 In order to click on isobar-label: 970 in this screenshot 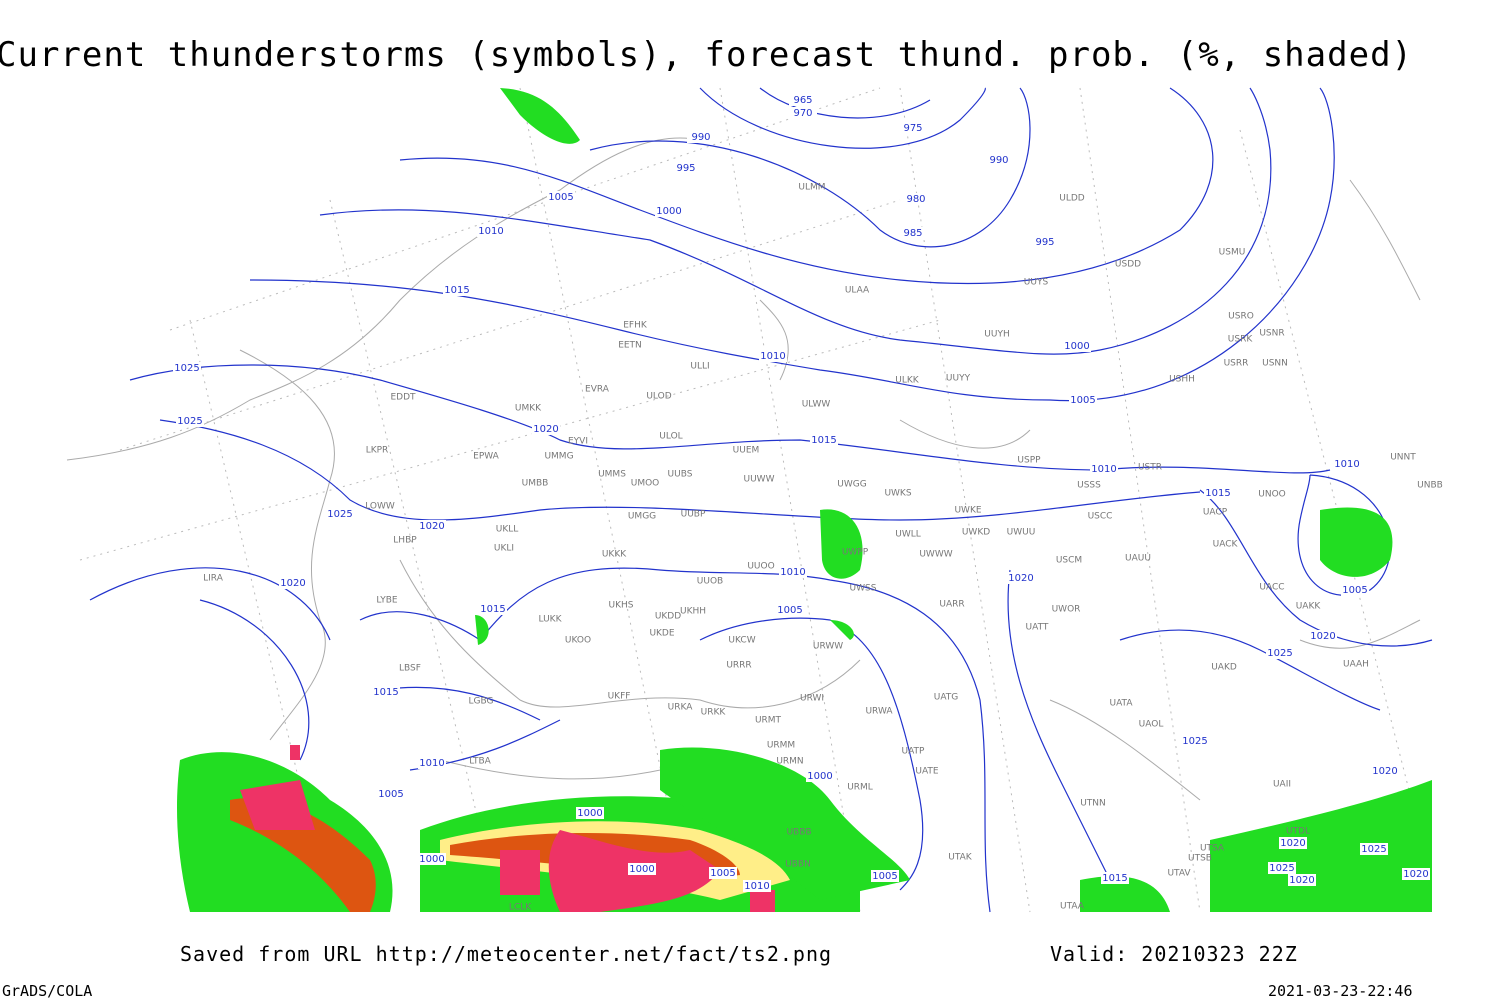, I will do `click(802, 113)`.